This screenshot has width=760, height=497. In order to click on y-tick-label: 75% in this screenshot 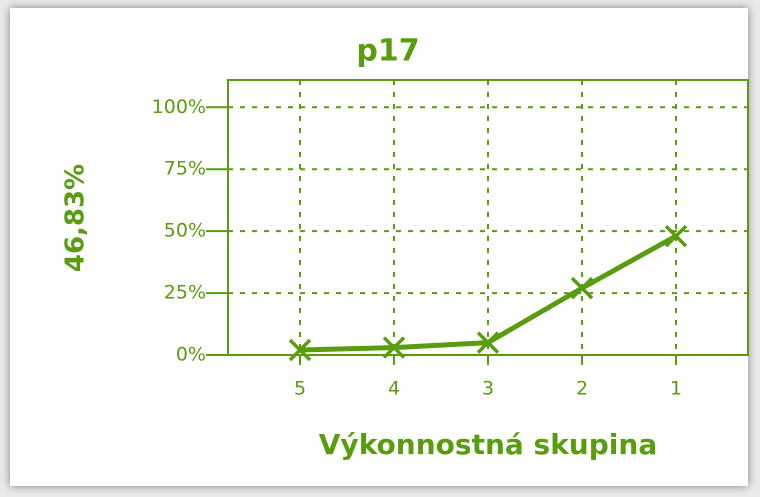, I will do `click(185, 169)`.